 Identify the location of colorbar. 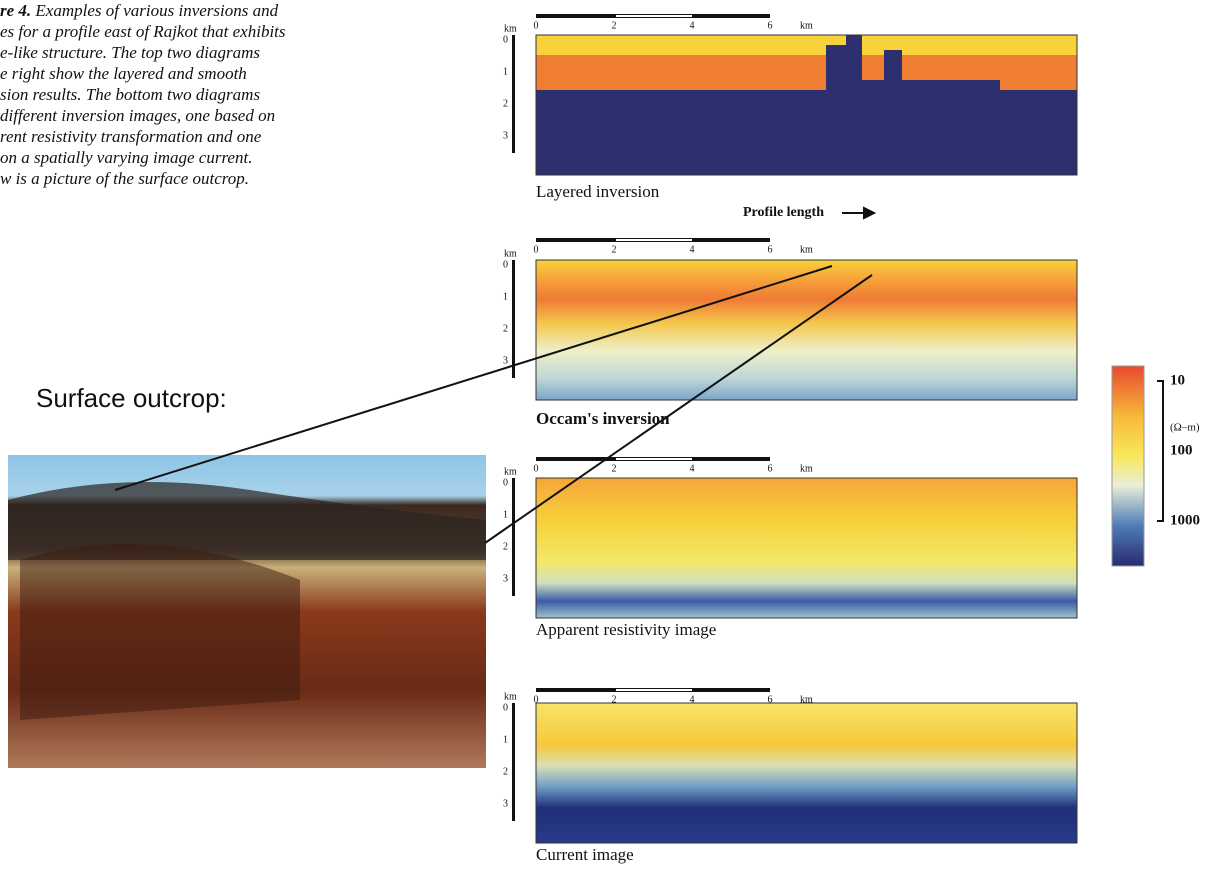
(1128, 466).